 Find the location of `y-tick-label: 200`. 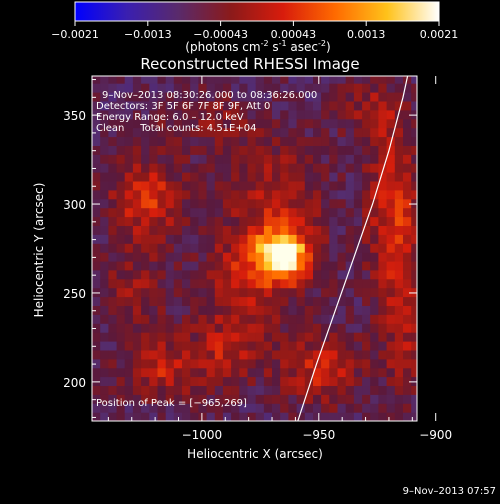

y-tick-label: 200 is located at coordinates (74, 383).